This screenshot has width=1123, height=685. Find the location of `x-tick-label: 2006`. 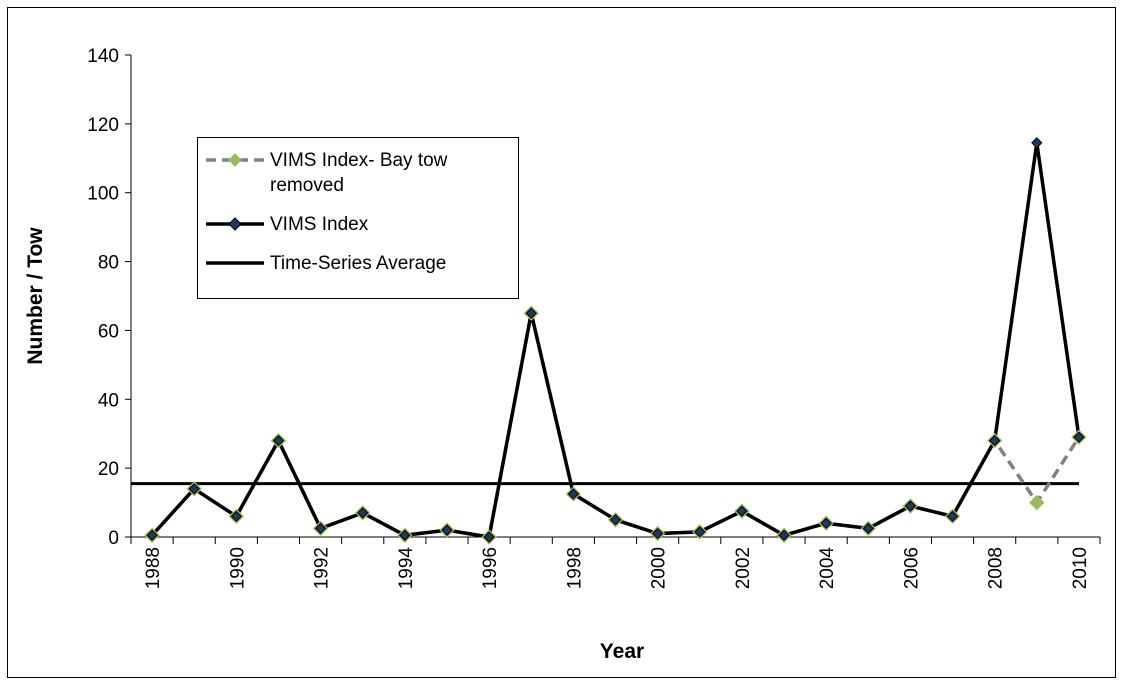

x-tick-label: 2006 is located at coordinates (911, 568).